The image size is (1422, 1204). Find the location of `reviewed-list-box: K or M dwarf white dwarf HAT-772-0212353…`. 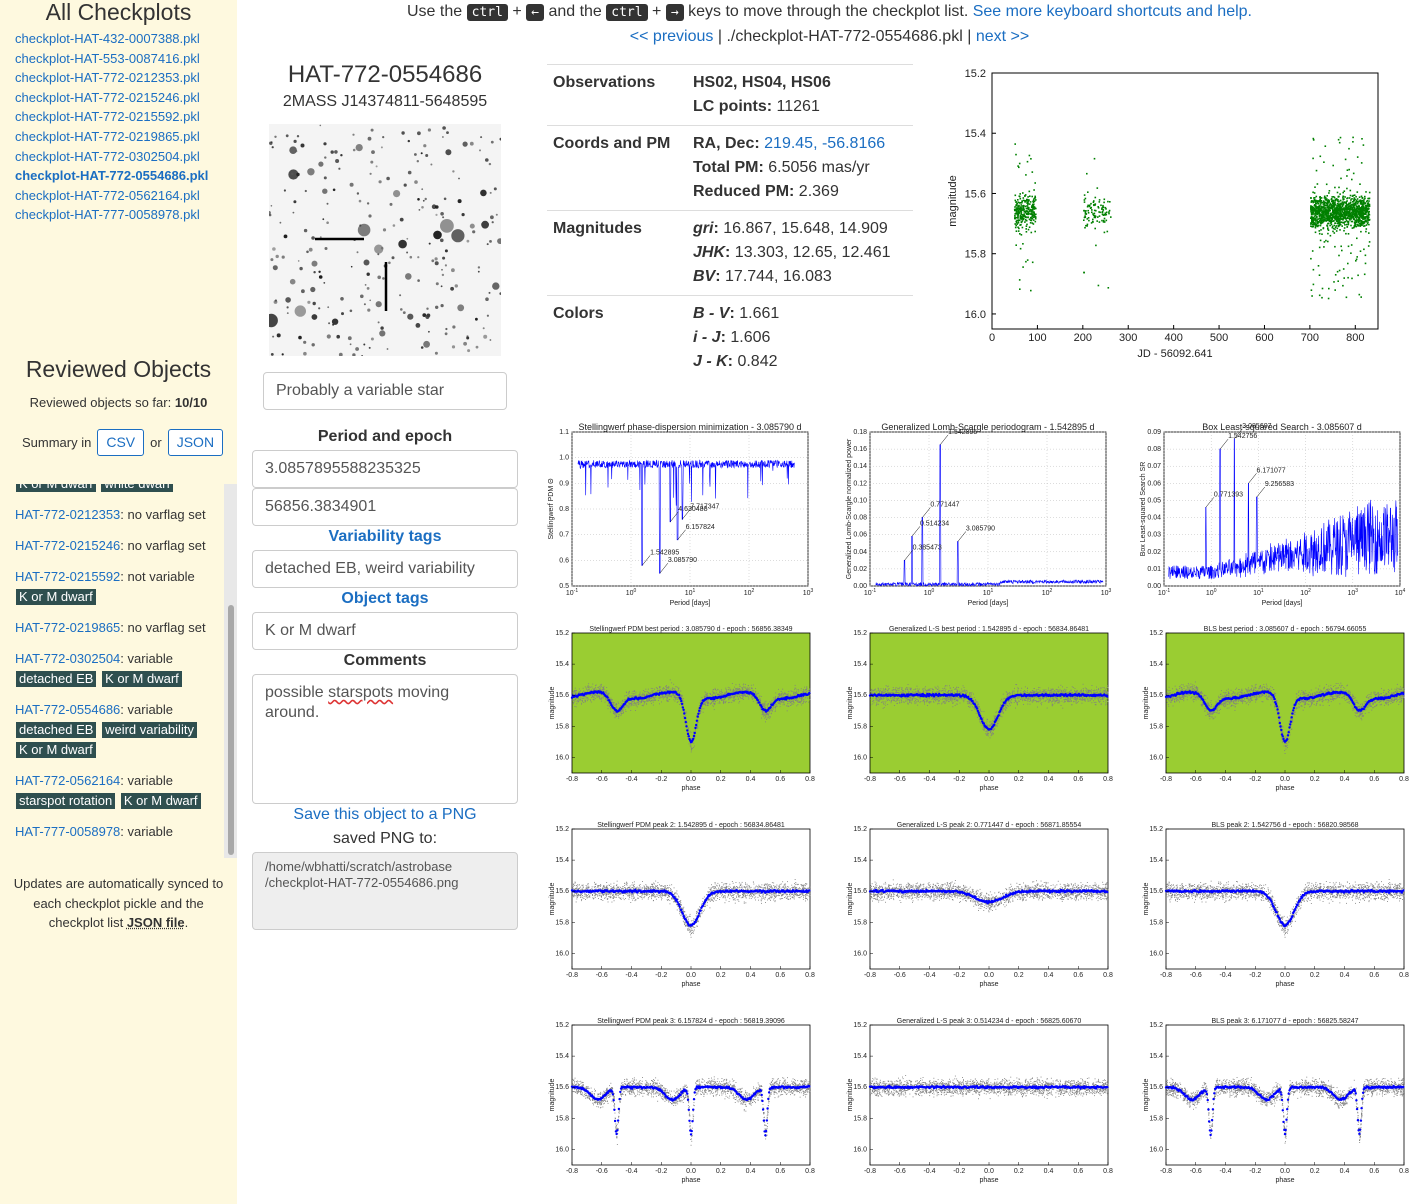

reviewed-list-box: K or M dwarf white dwarf HAT-772-0212353… is located at coordinates (118, 671).